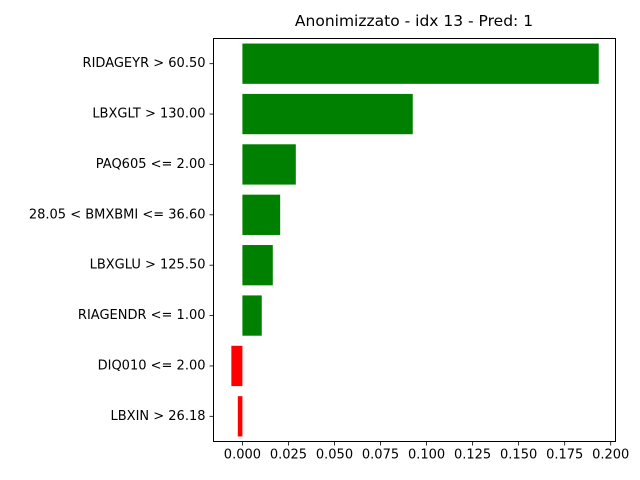 This screenshot has width=640, height=480. I want to click on x-tick-label: 0.125, so click(472, 455).